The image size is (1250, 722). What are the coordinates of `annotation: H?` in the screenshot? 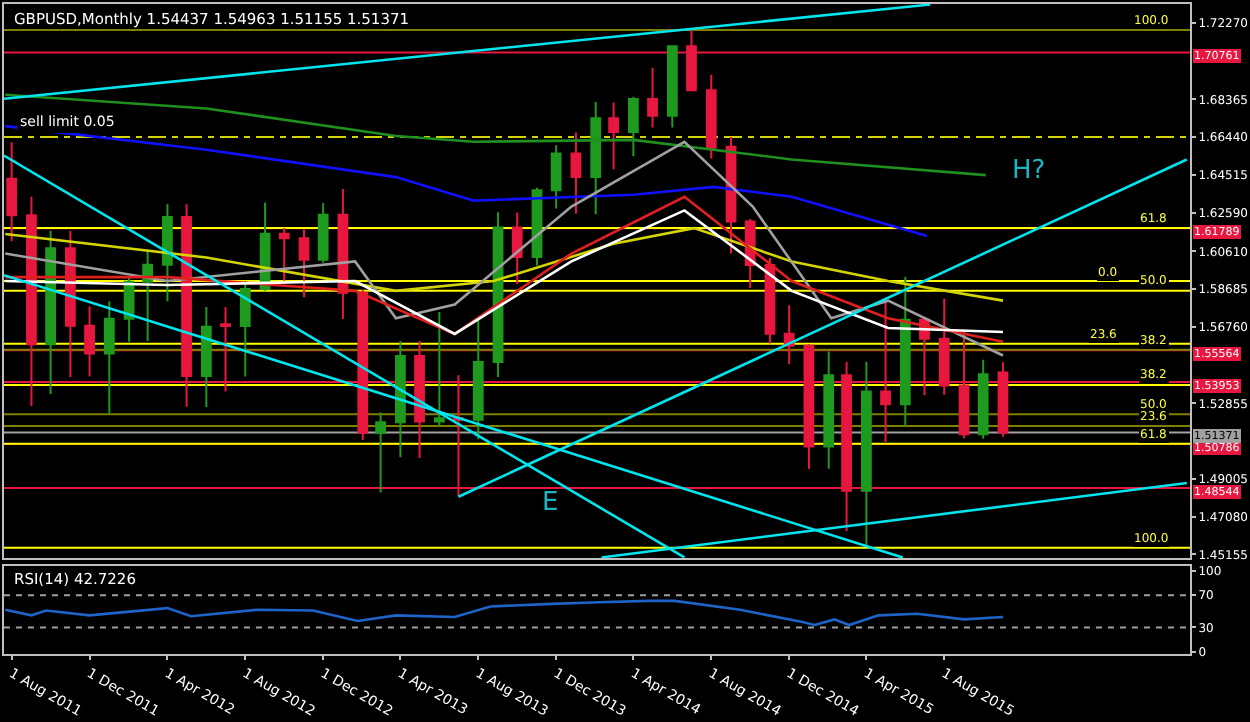 It's located at (1029, 171).